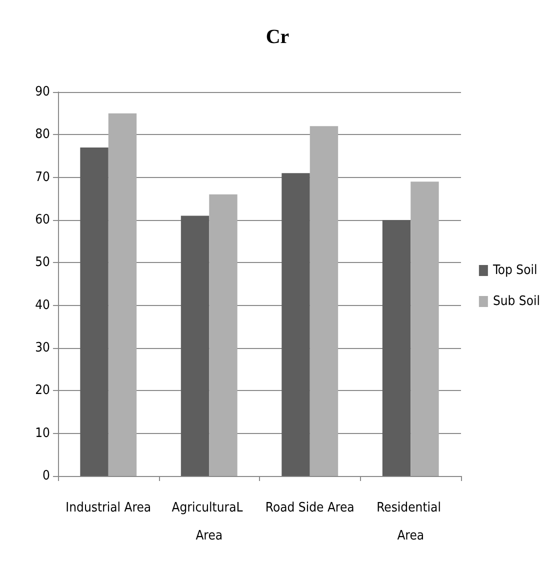 The width and height of the screenshot is (555, 572). What do you see at coordinates (42, 390) in the screenshot?
I see `y-tick-label: 20` at bounding box center [42, 390].